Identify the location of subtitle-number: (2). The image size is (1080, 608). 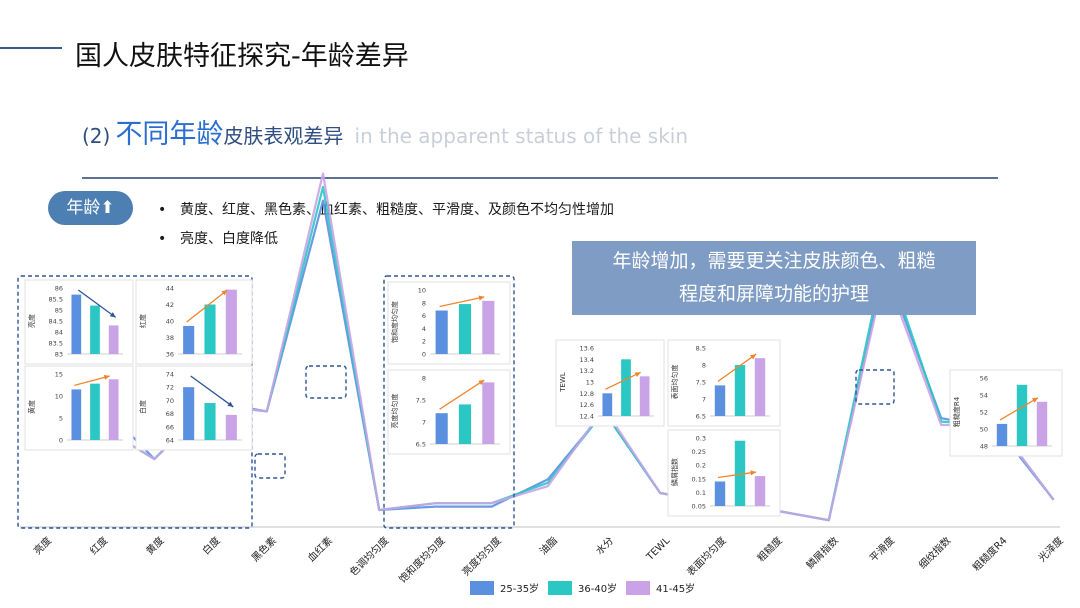
(96, 136).